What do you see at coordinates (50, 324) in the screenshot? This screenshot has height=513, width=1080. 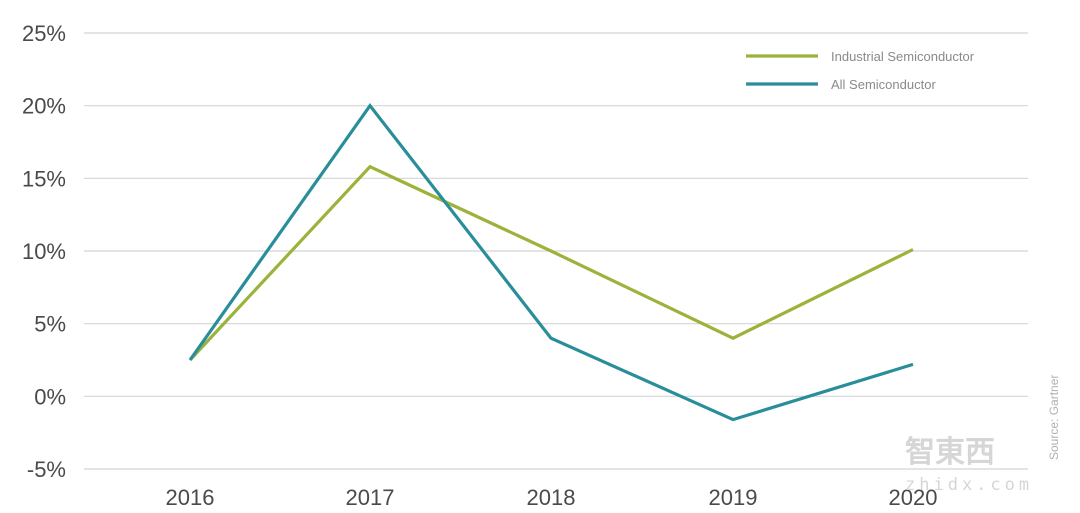 I see `y-tick-label: 5%` at bounding box center [50, 324].